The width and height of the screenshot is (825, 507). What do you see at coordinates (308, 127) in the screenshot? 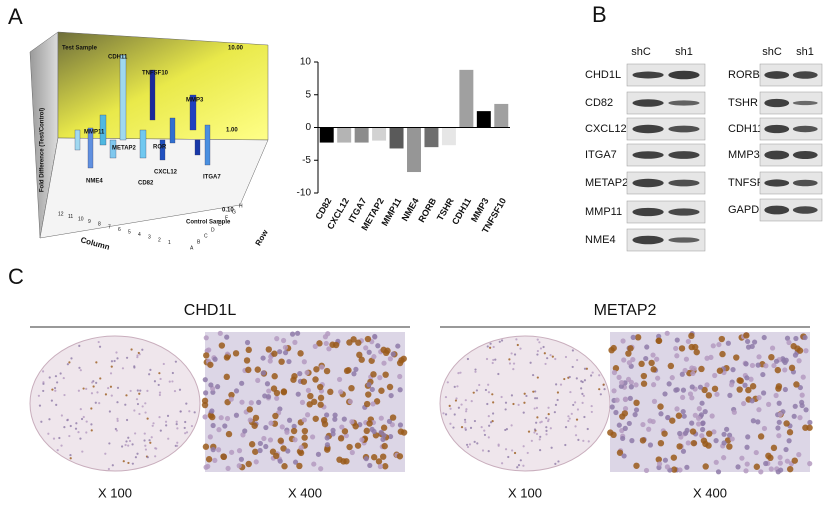
I see `y-tick-label: 0` at bounding box center [308, 127].